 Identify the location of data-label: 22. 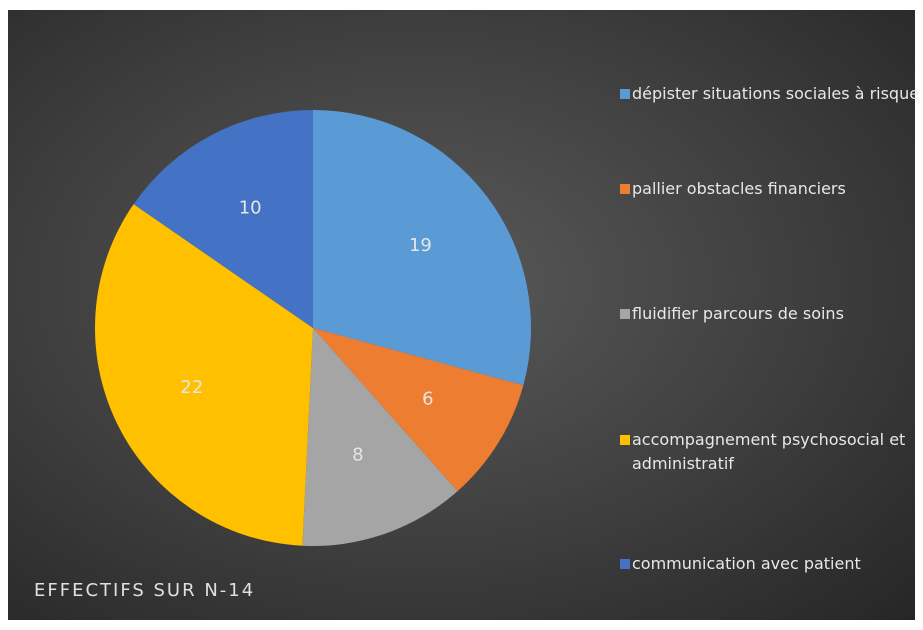
(191, 387).